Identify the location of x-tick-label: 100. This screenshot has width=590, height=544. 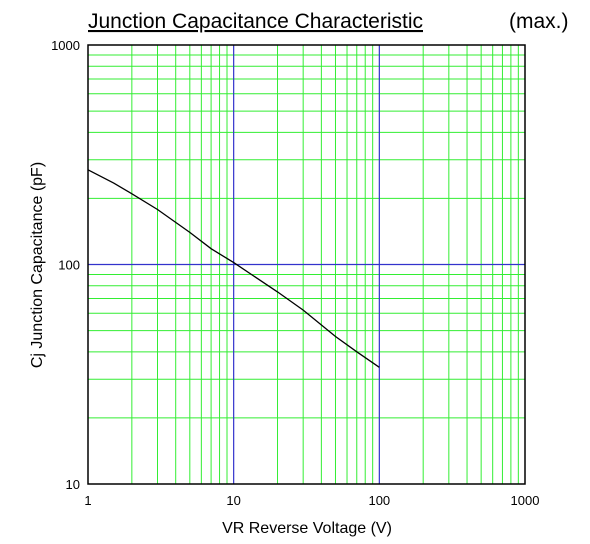
(379, 500).